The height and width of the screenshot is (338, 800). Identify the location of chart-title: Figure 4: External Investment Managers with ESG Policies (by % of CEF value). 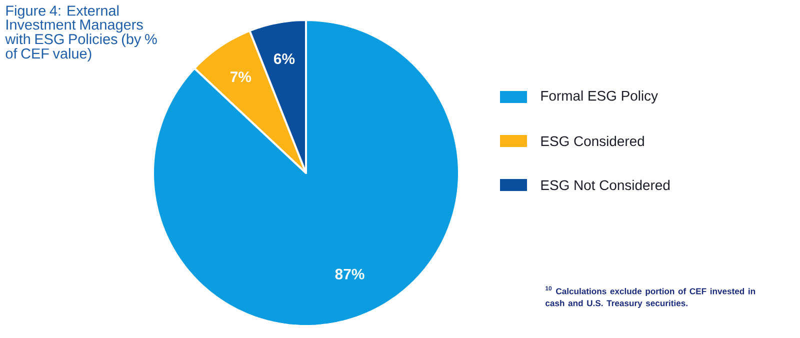
(81, 33).